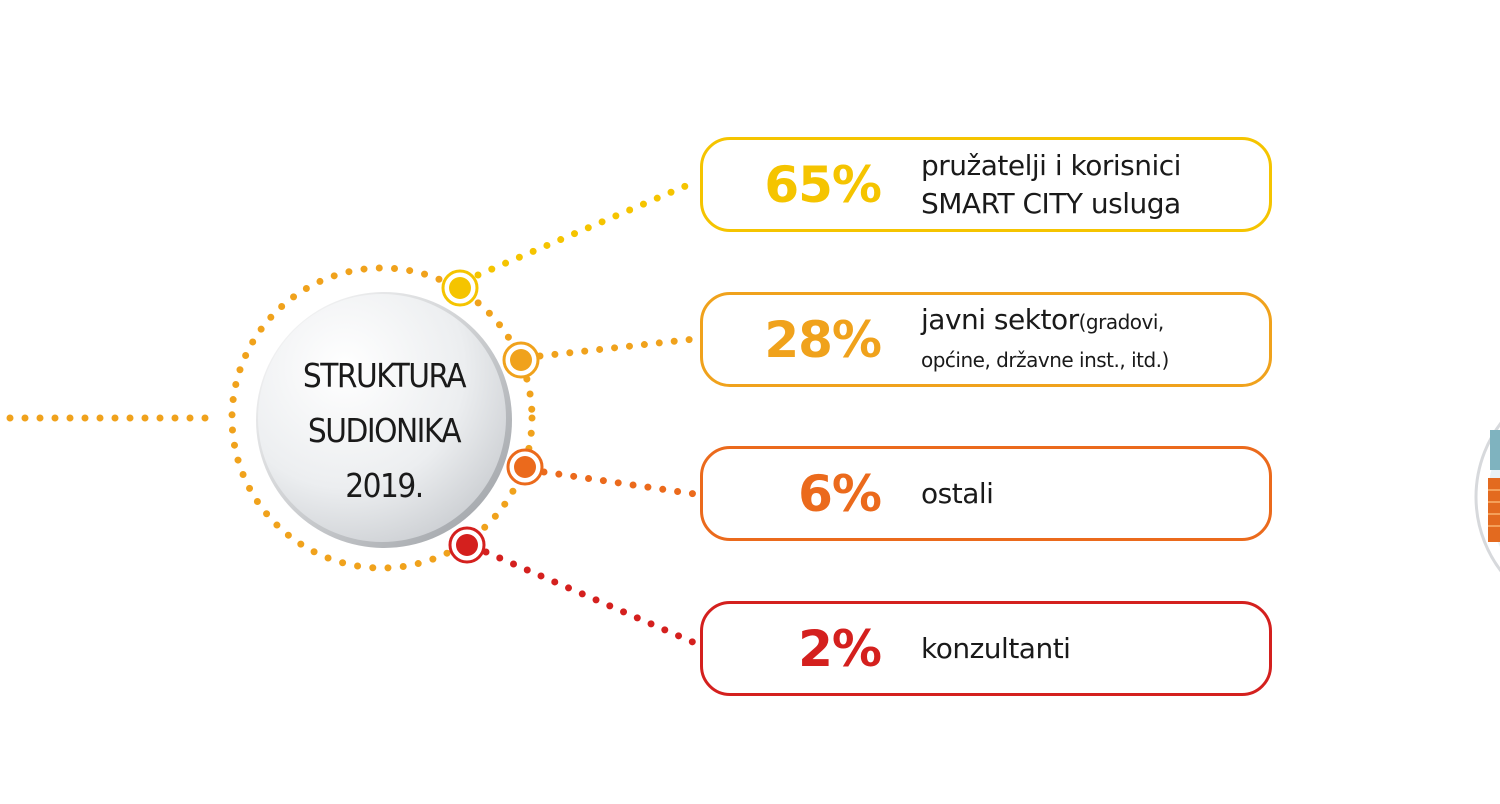 This screenshot has height=804, width=1500. Describe the element at coordinates (384, 485) in the screenshot. I see `center-title-line-3: 2019.` at that location.